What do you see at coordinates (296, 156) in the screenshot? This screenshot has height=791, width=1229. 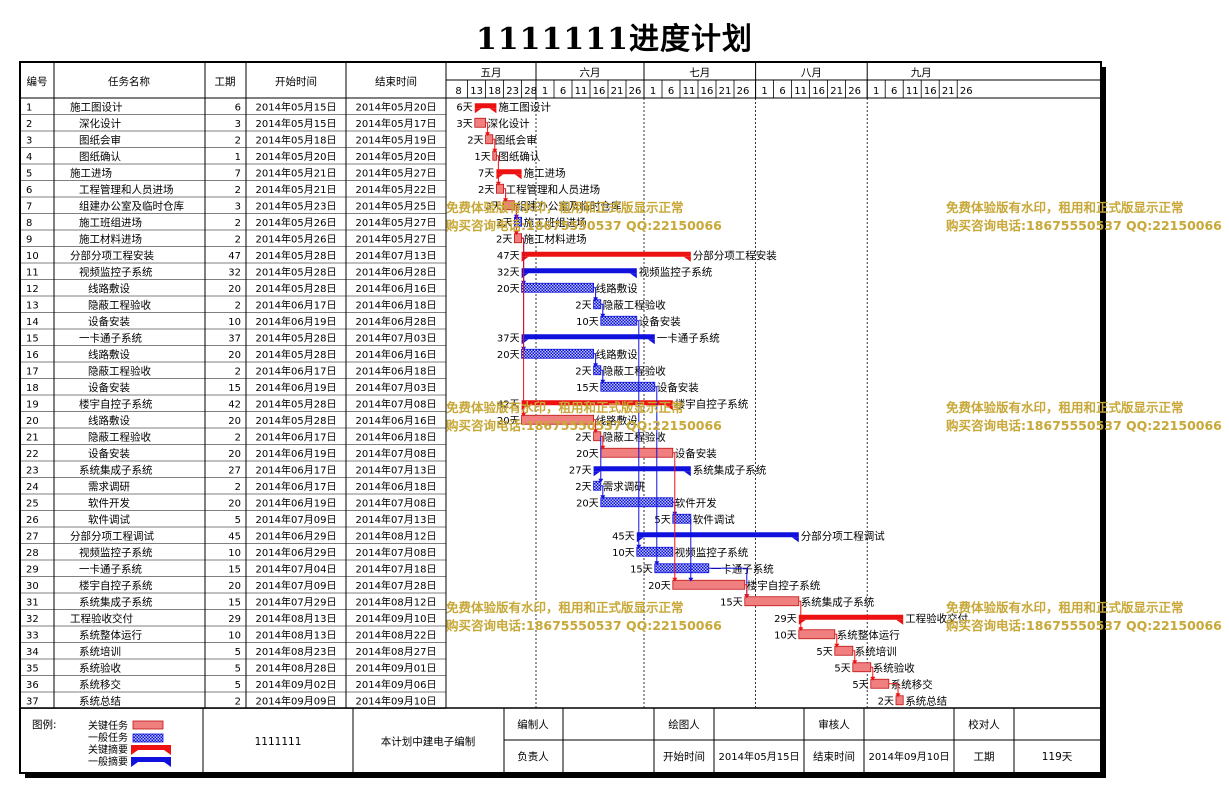 I see `task-start: 2014年05月20日` at bounding box center [296, 156].